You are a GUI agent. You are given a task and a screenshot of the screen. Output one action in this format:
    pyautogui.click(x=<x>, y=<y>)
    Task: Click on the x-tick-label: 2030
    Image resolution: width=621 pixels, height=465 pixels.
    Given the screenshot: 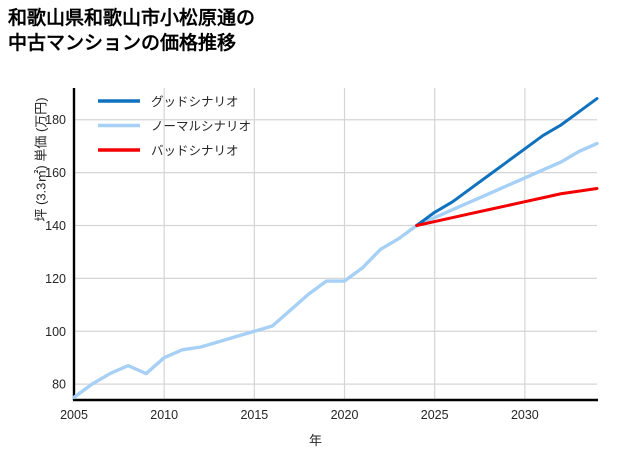 What is the action you would take?
    pyautogui.click(x=525, y=415)
    